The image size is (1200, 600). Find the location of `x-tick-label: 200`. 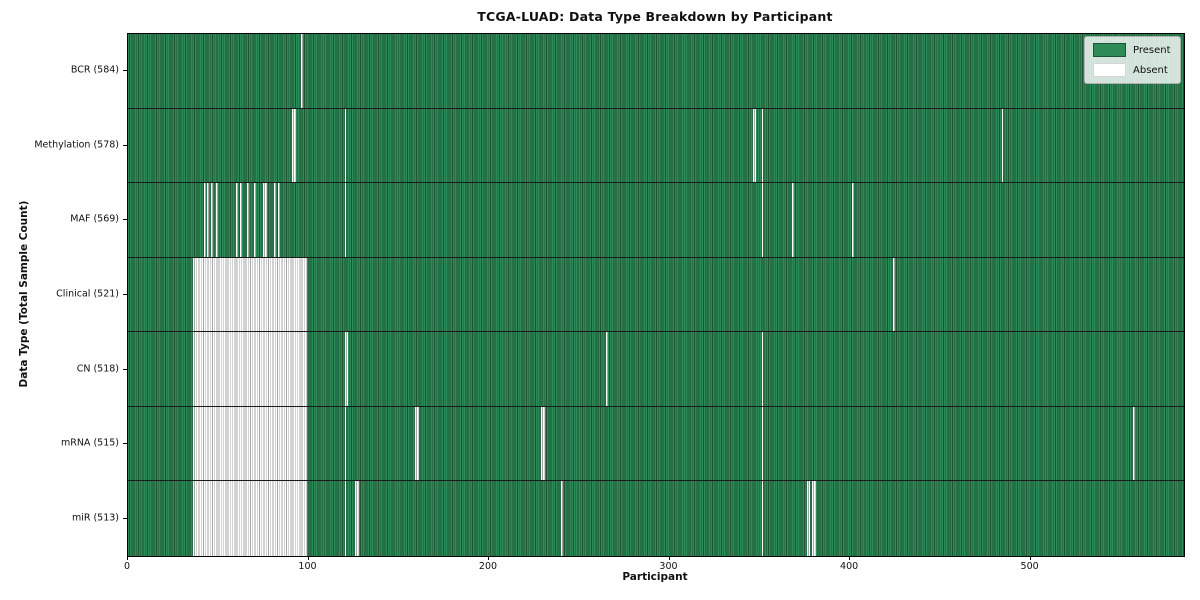

x-tick-label: 200 is located at coordinates (488, 566).